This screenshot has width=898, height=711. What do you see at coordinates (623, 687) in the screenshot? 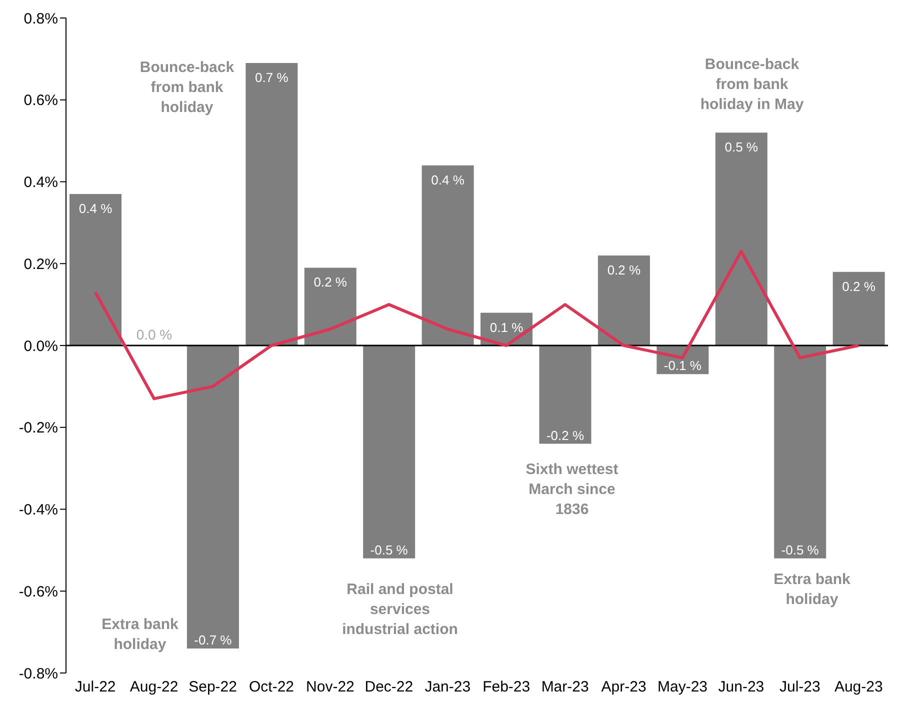
I see `x-tick-label: Apr-23` at bounding box center [623, 687].